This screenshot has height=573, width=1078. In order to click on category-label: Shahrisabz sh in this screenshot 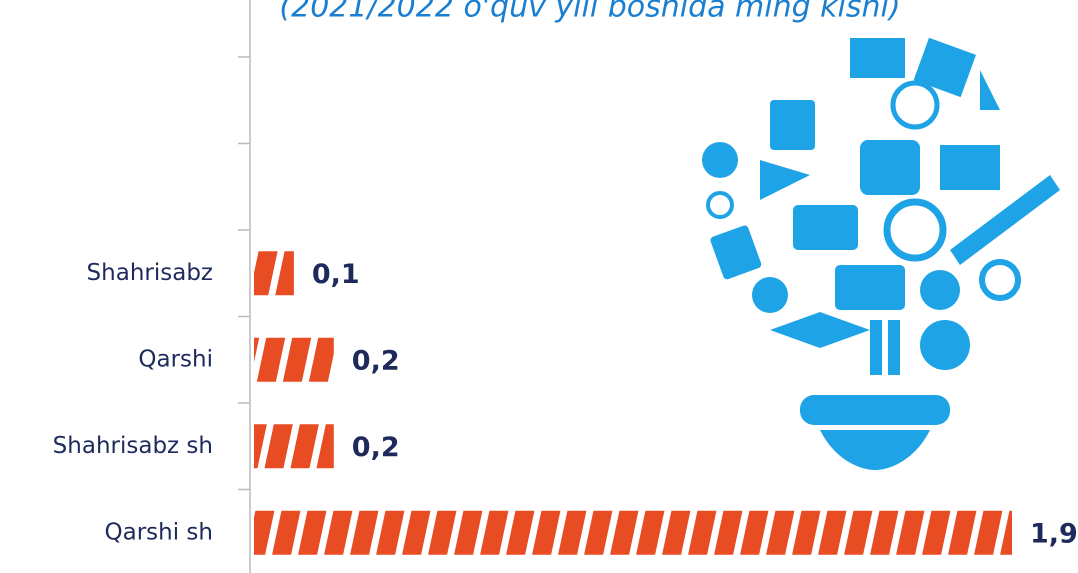, I will do `click(133, 446)`.